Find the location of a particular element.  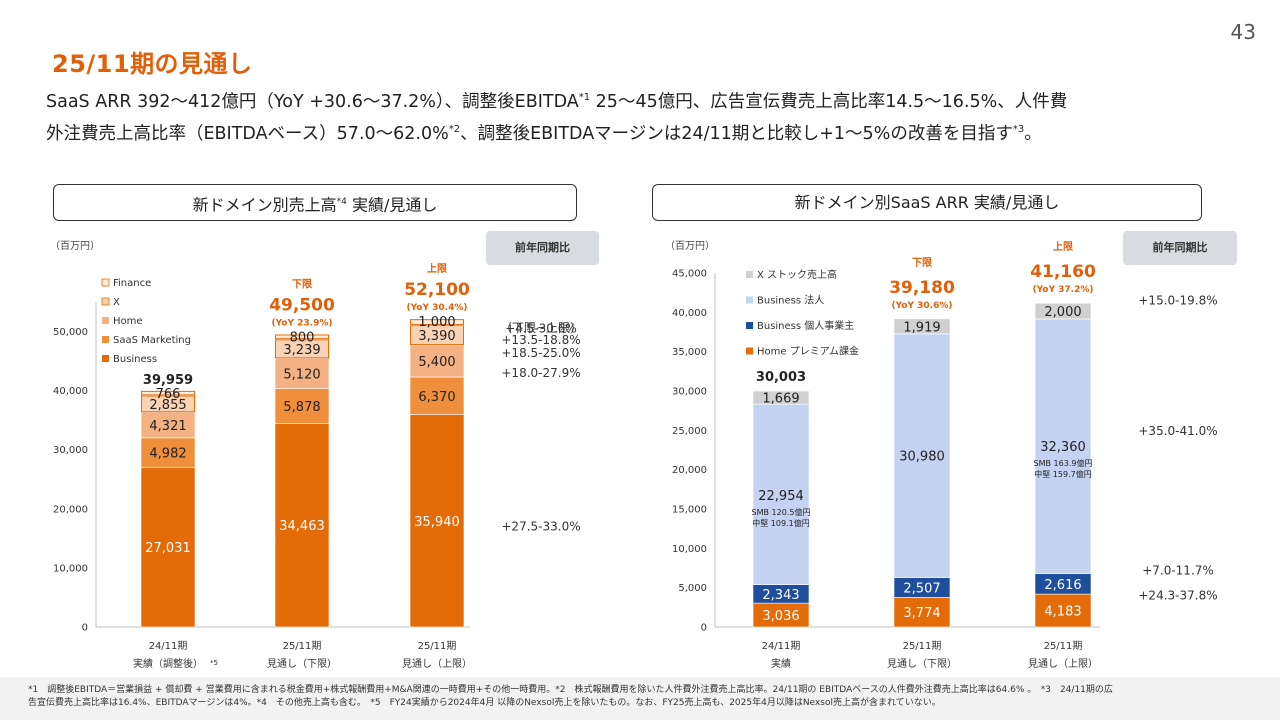

legend-label: Business is located at coordinates (135, 359).